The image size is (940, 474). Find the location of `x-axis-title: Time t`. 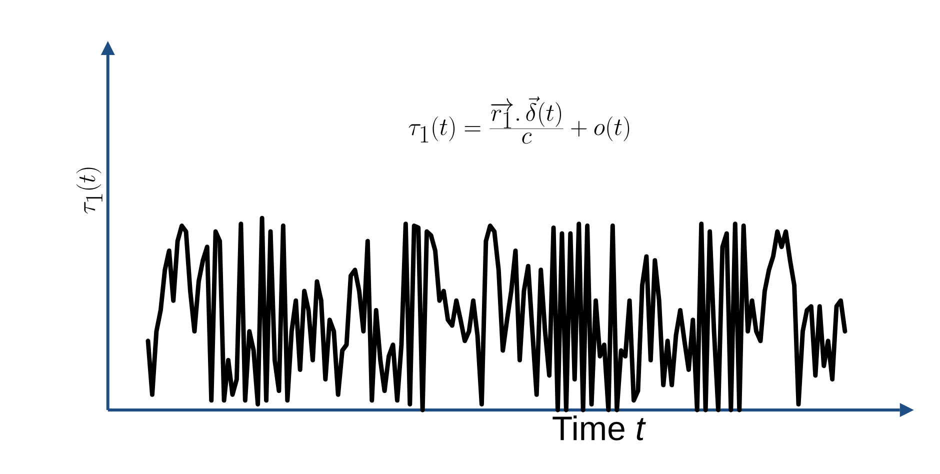

x-axis-title: Time t is located at coordinates (599, 428).